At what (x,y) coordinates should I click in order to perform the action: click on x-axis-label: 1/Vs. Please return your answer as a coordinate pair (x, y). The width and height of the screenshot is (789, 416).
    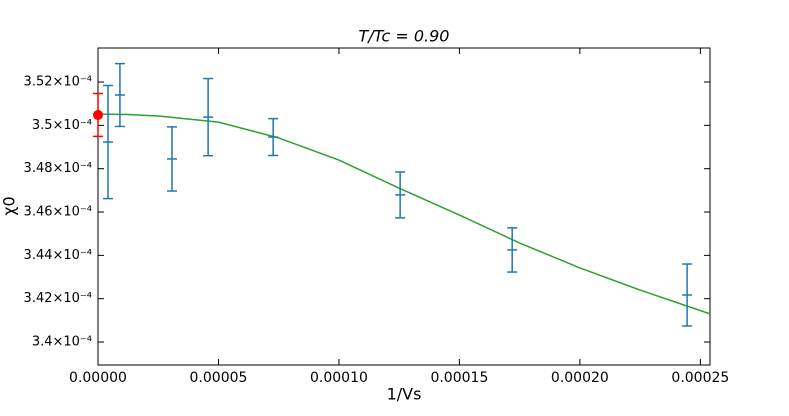
    Looking at the image, I should click on (404, 394).